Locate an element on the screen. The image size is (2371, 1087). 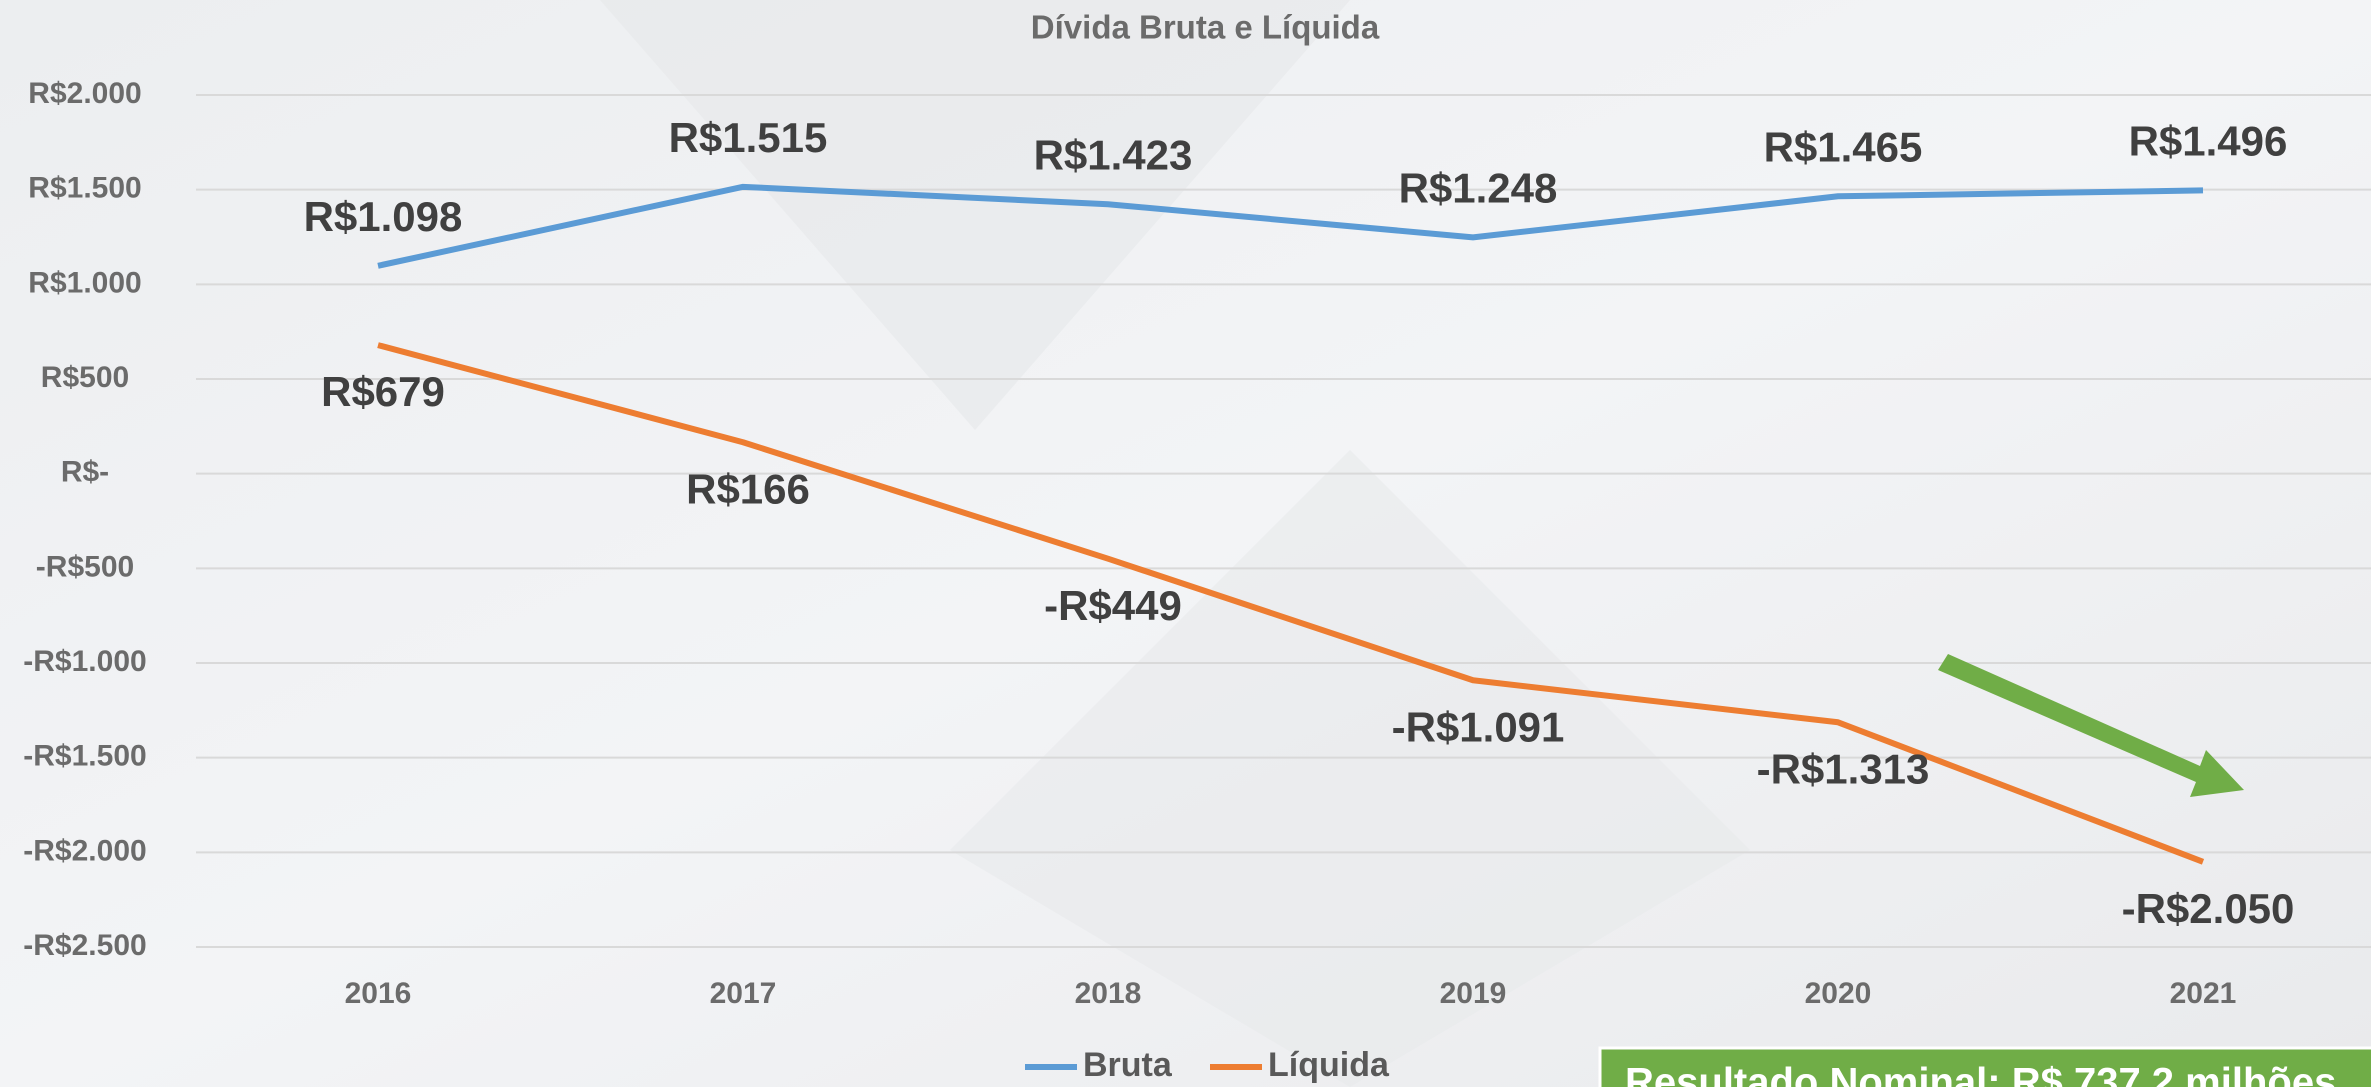
y-tick-label: R$1.500 is located at coordinates (84, 188).